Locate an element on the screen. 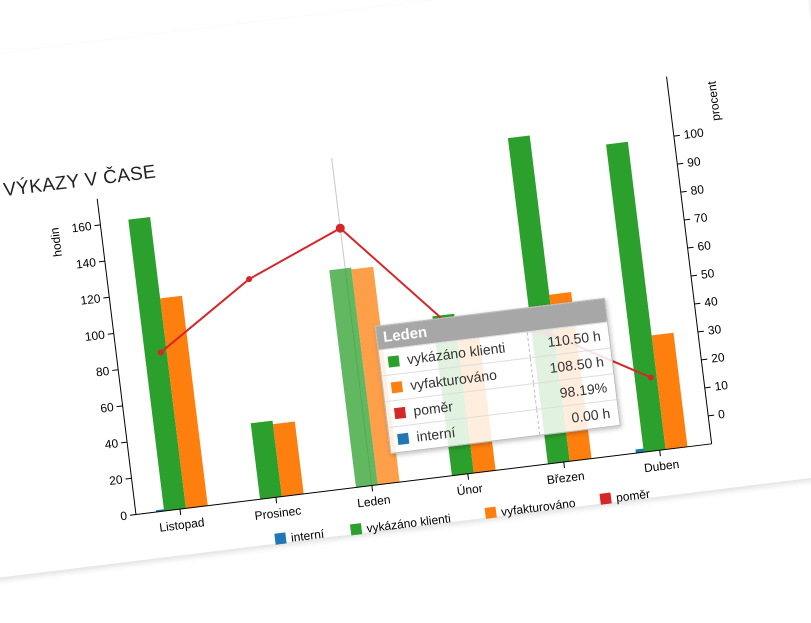 The height and width of the screenshot is (623, 811). y-axis-right is located at coordinates (689, 260).